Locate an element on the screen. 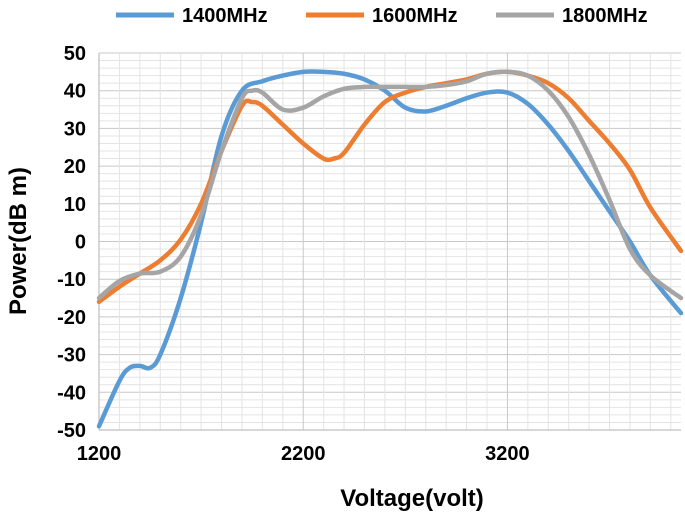 Image resolution: width=685 pixels, height=517 pixels. x-tick-label: 1200 is located at coordinates (99, 454).